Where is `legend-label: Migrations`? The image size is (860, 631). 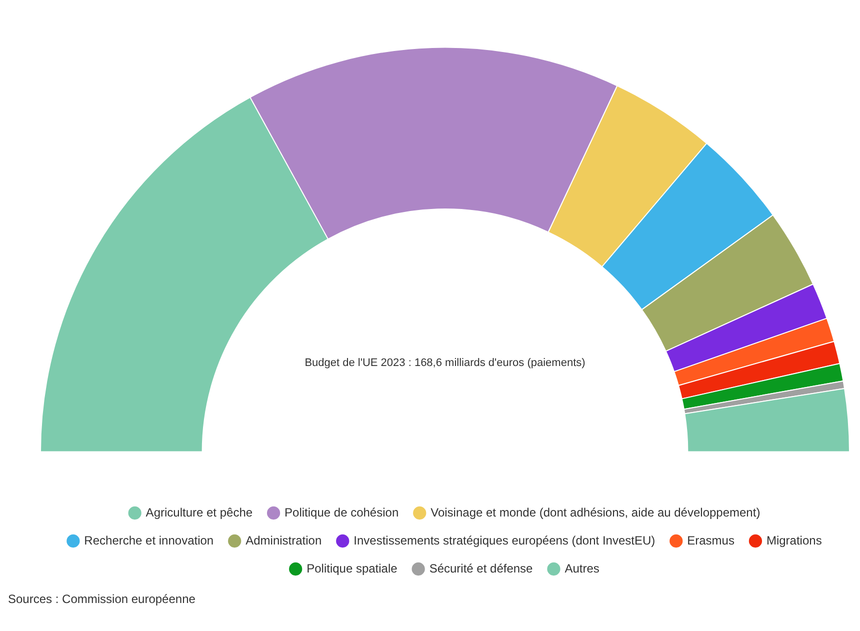 legend-label: Migrations is located at coordinates (794, 540).